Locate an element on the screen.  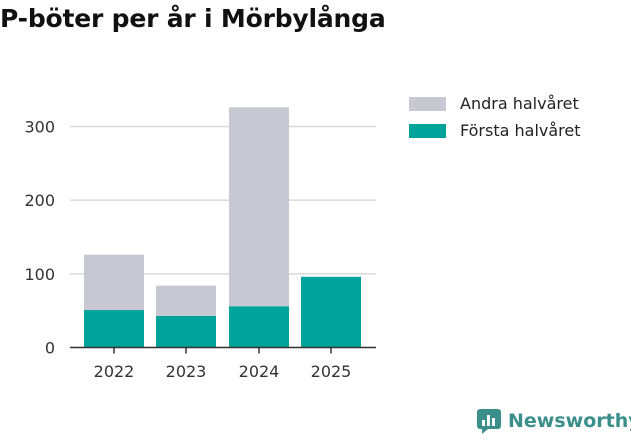
newsworthy-logo-text: Newsworthy is located at coordinates (569, 421).